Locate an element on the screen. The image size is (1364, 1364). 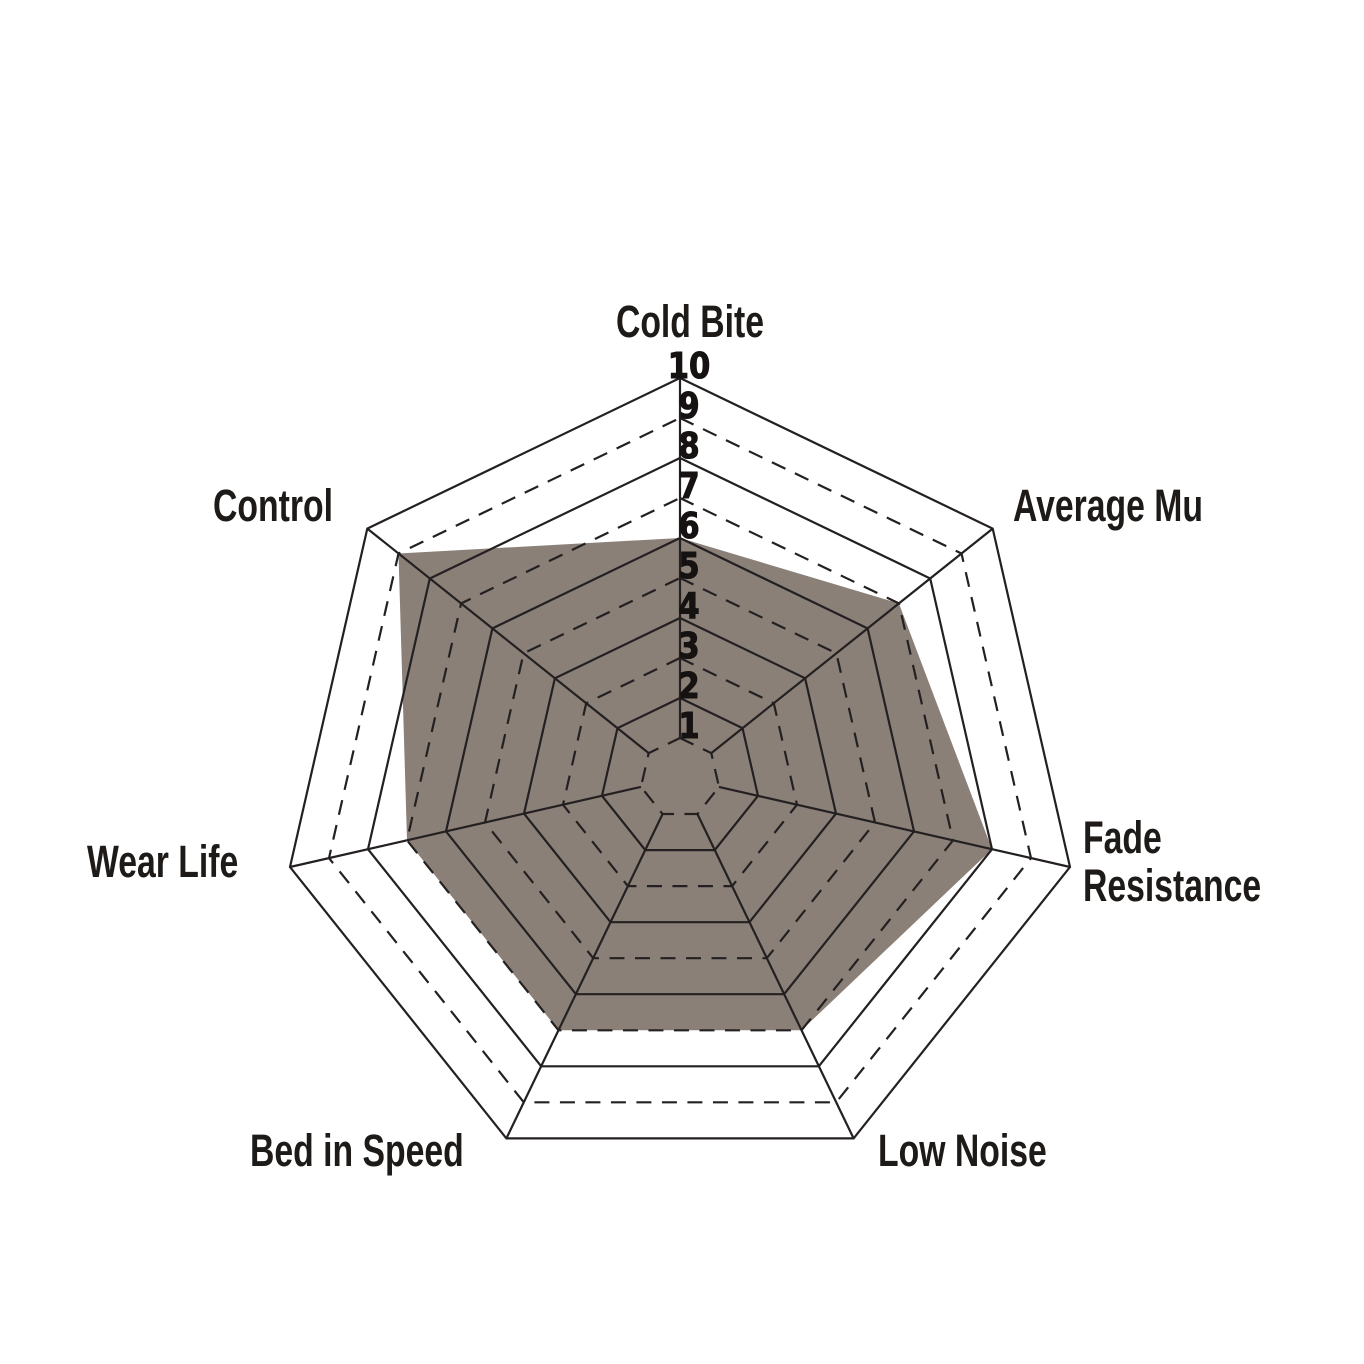
axis-spoke-bed-in-speed is located at coordinates (584, 976).